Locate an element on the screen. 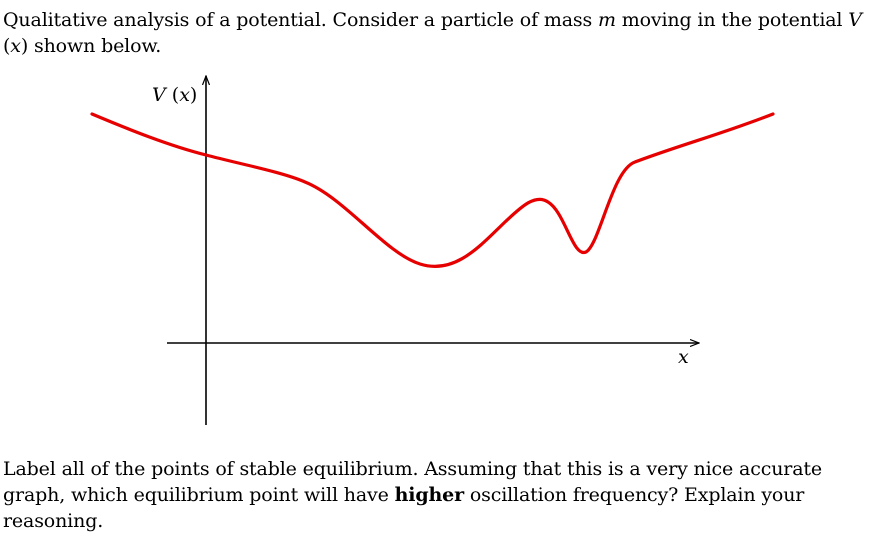 This screenshot has width=888, height=534. potential-symbol: V is located at coordinates (855, 20).